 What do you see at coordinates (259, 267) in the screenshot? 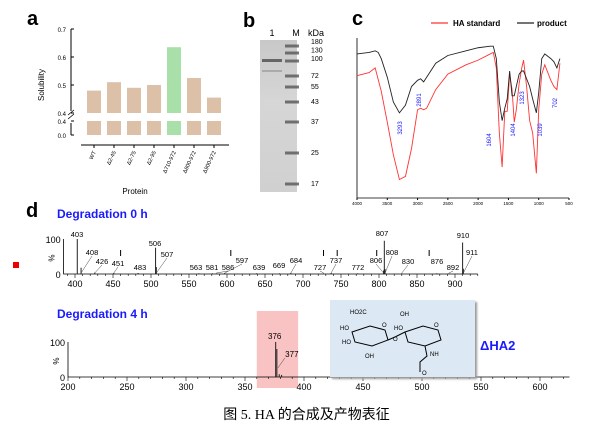
I see `peak-label: 639` at bounding box center [259, 267].